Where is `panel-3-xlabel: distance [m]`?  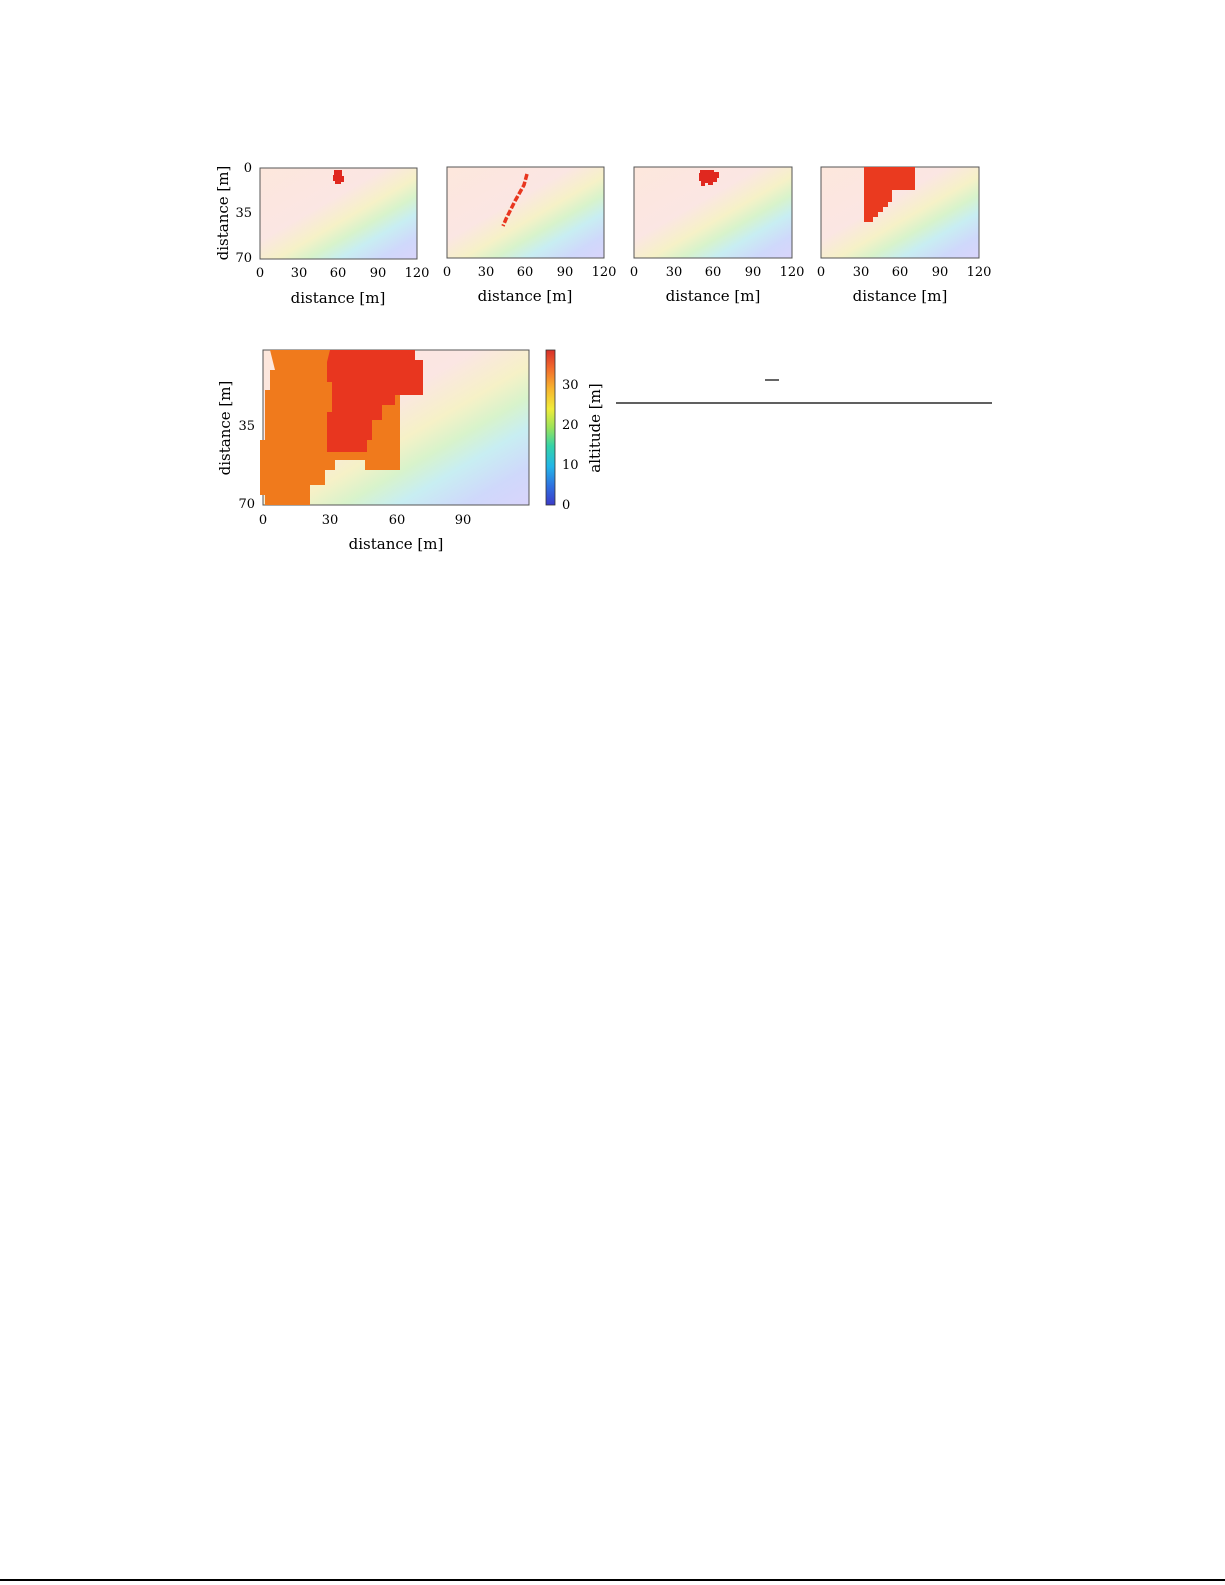 panel-3-xlabel: distance [m] is located at coordinates (713, 296).